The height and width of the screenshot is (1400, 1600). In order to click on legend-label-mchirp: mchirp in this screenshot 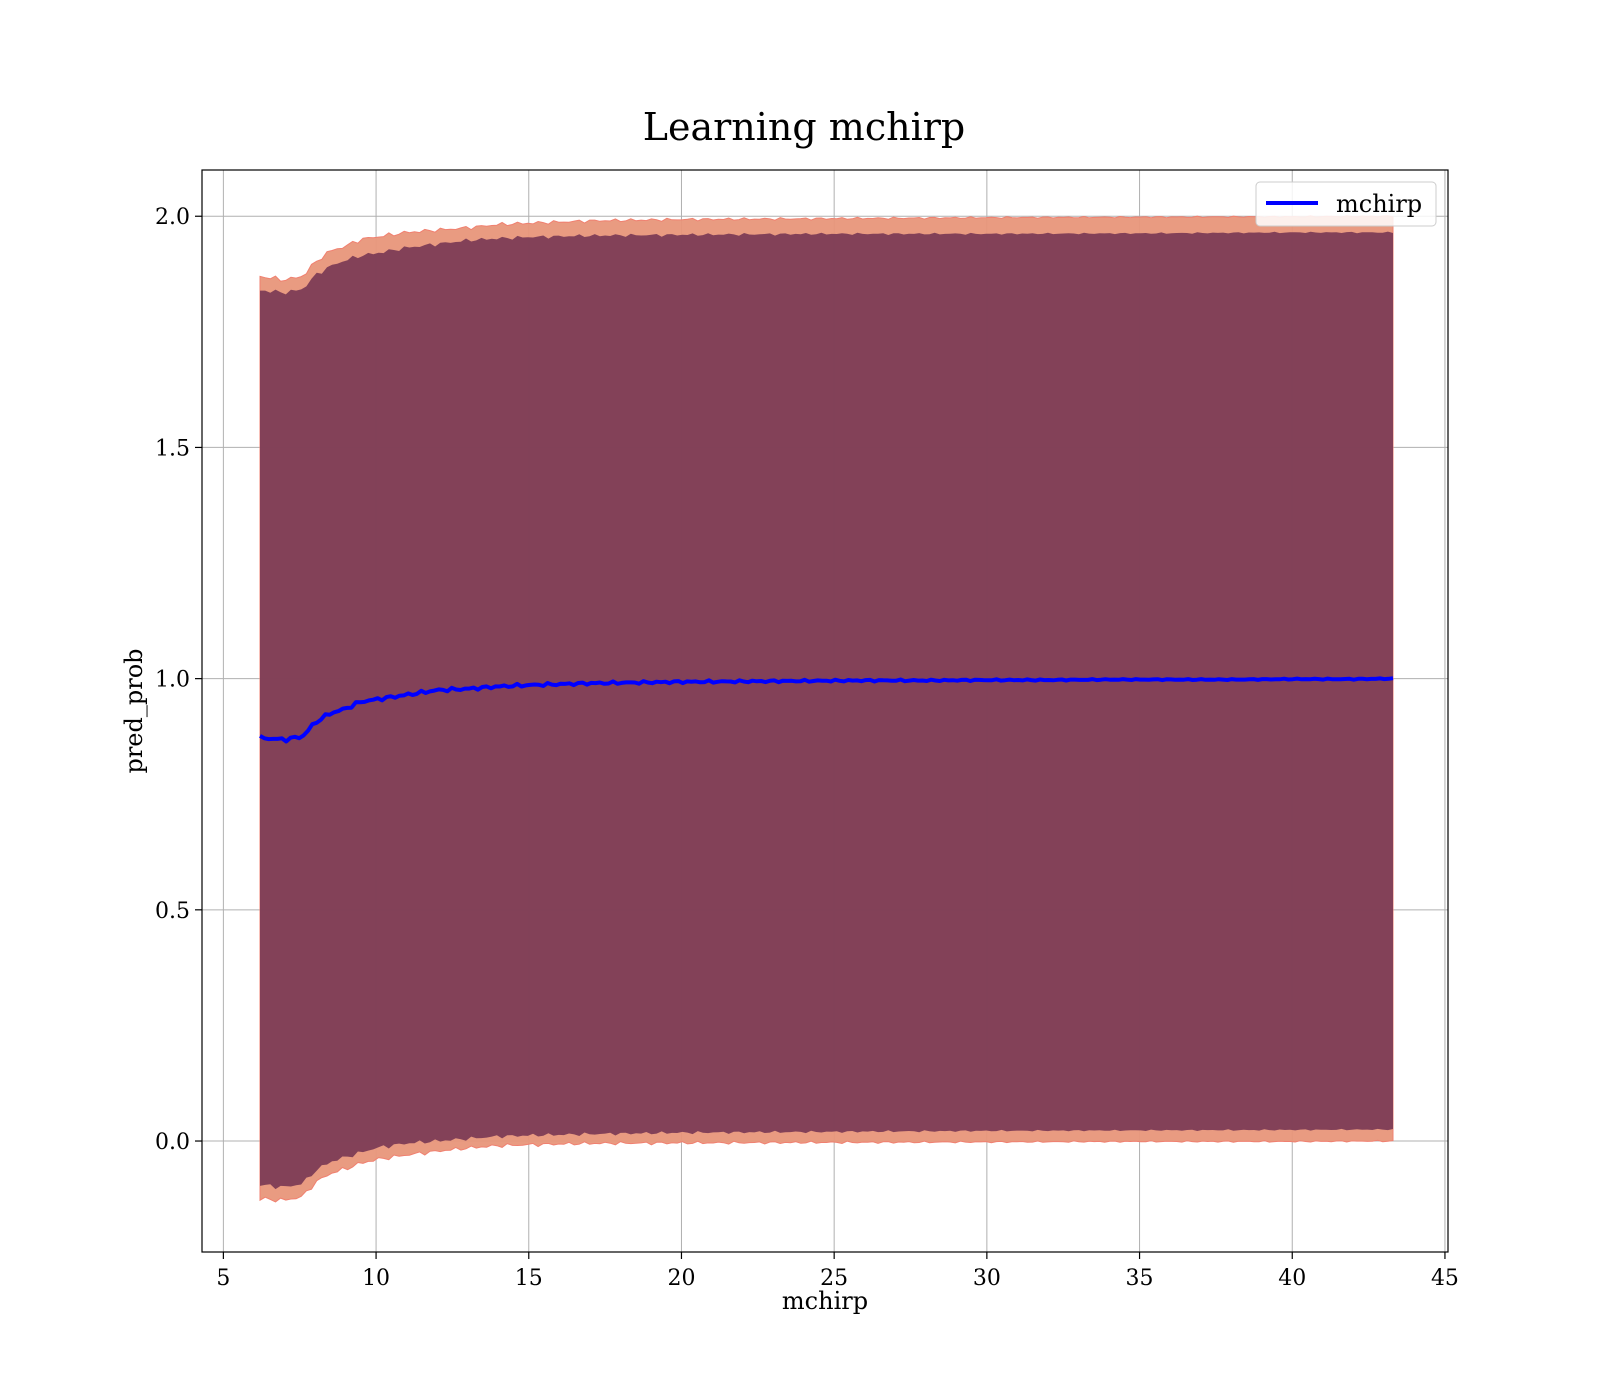, I will do `click(1379, 204)`.